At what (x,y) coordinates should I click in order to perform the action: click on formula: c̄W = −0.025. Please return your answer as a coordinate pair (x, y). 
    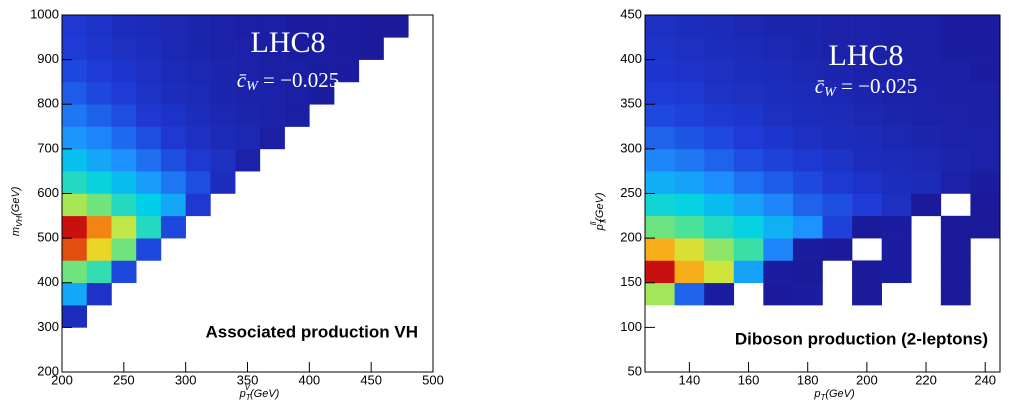
    Looking at the image, I should click on (866, 87).